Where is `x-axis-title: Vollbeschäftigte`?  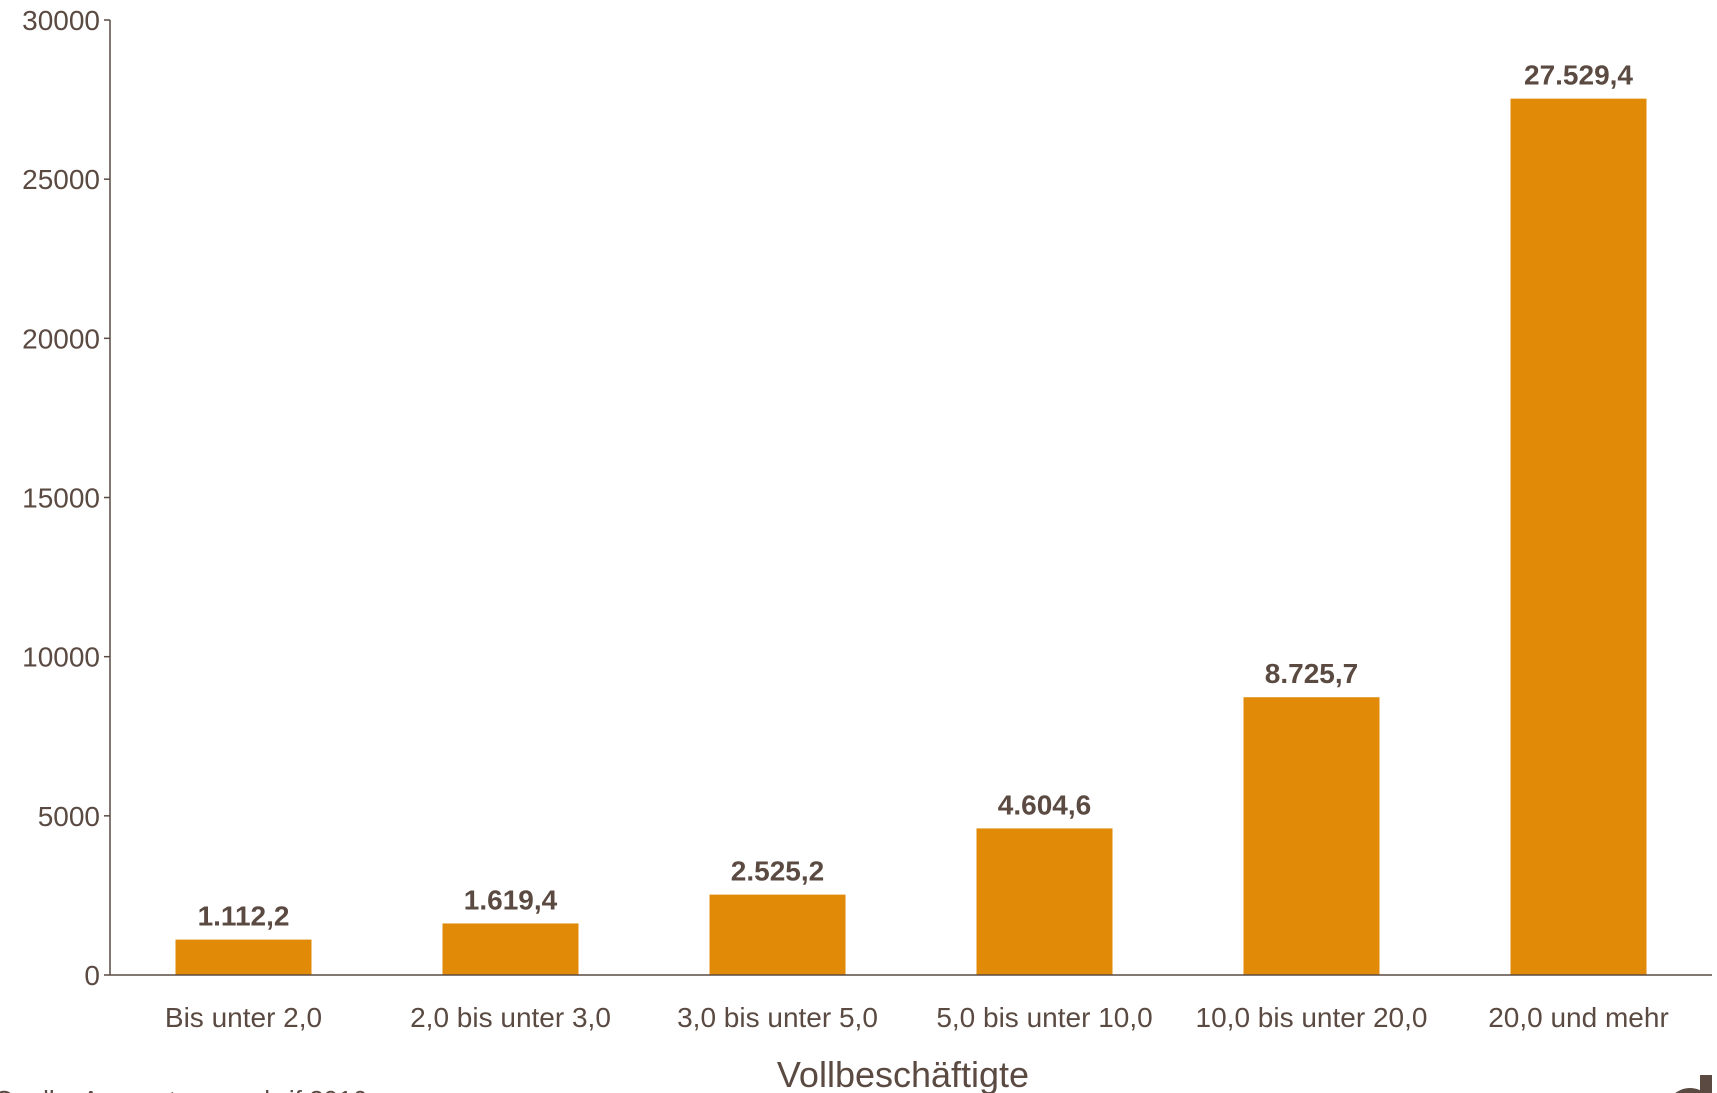 x-axis-title: Vollbeschäftigte is located at coordinates (903, 1073).